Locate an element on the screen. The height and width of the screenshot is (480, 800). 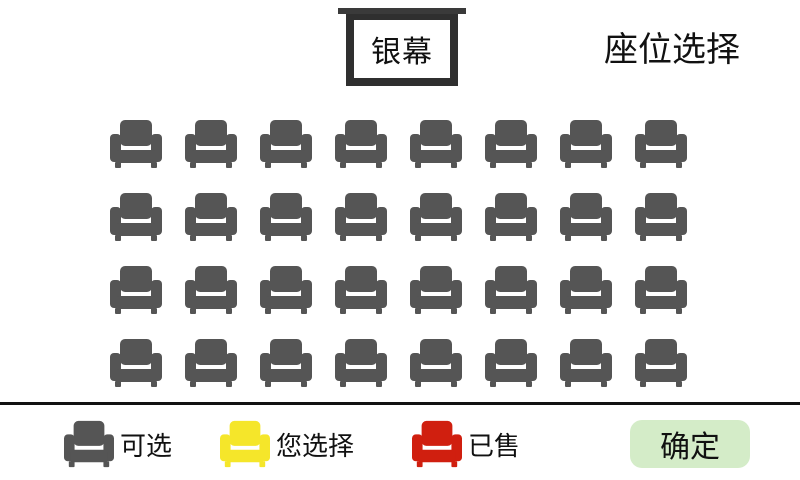
page-title: 座位选择 is located at coordinates (672, 50).